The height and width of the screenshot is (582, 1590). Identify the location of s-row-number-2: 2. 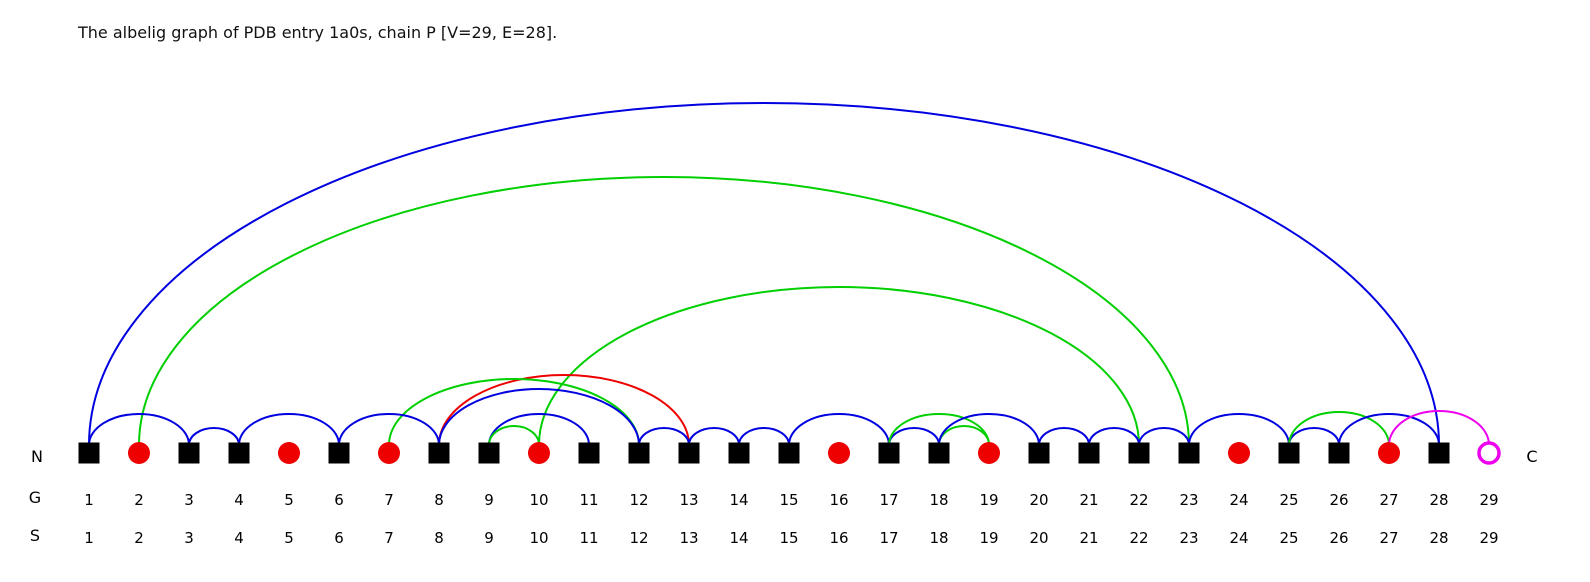
(139, 538).